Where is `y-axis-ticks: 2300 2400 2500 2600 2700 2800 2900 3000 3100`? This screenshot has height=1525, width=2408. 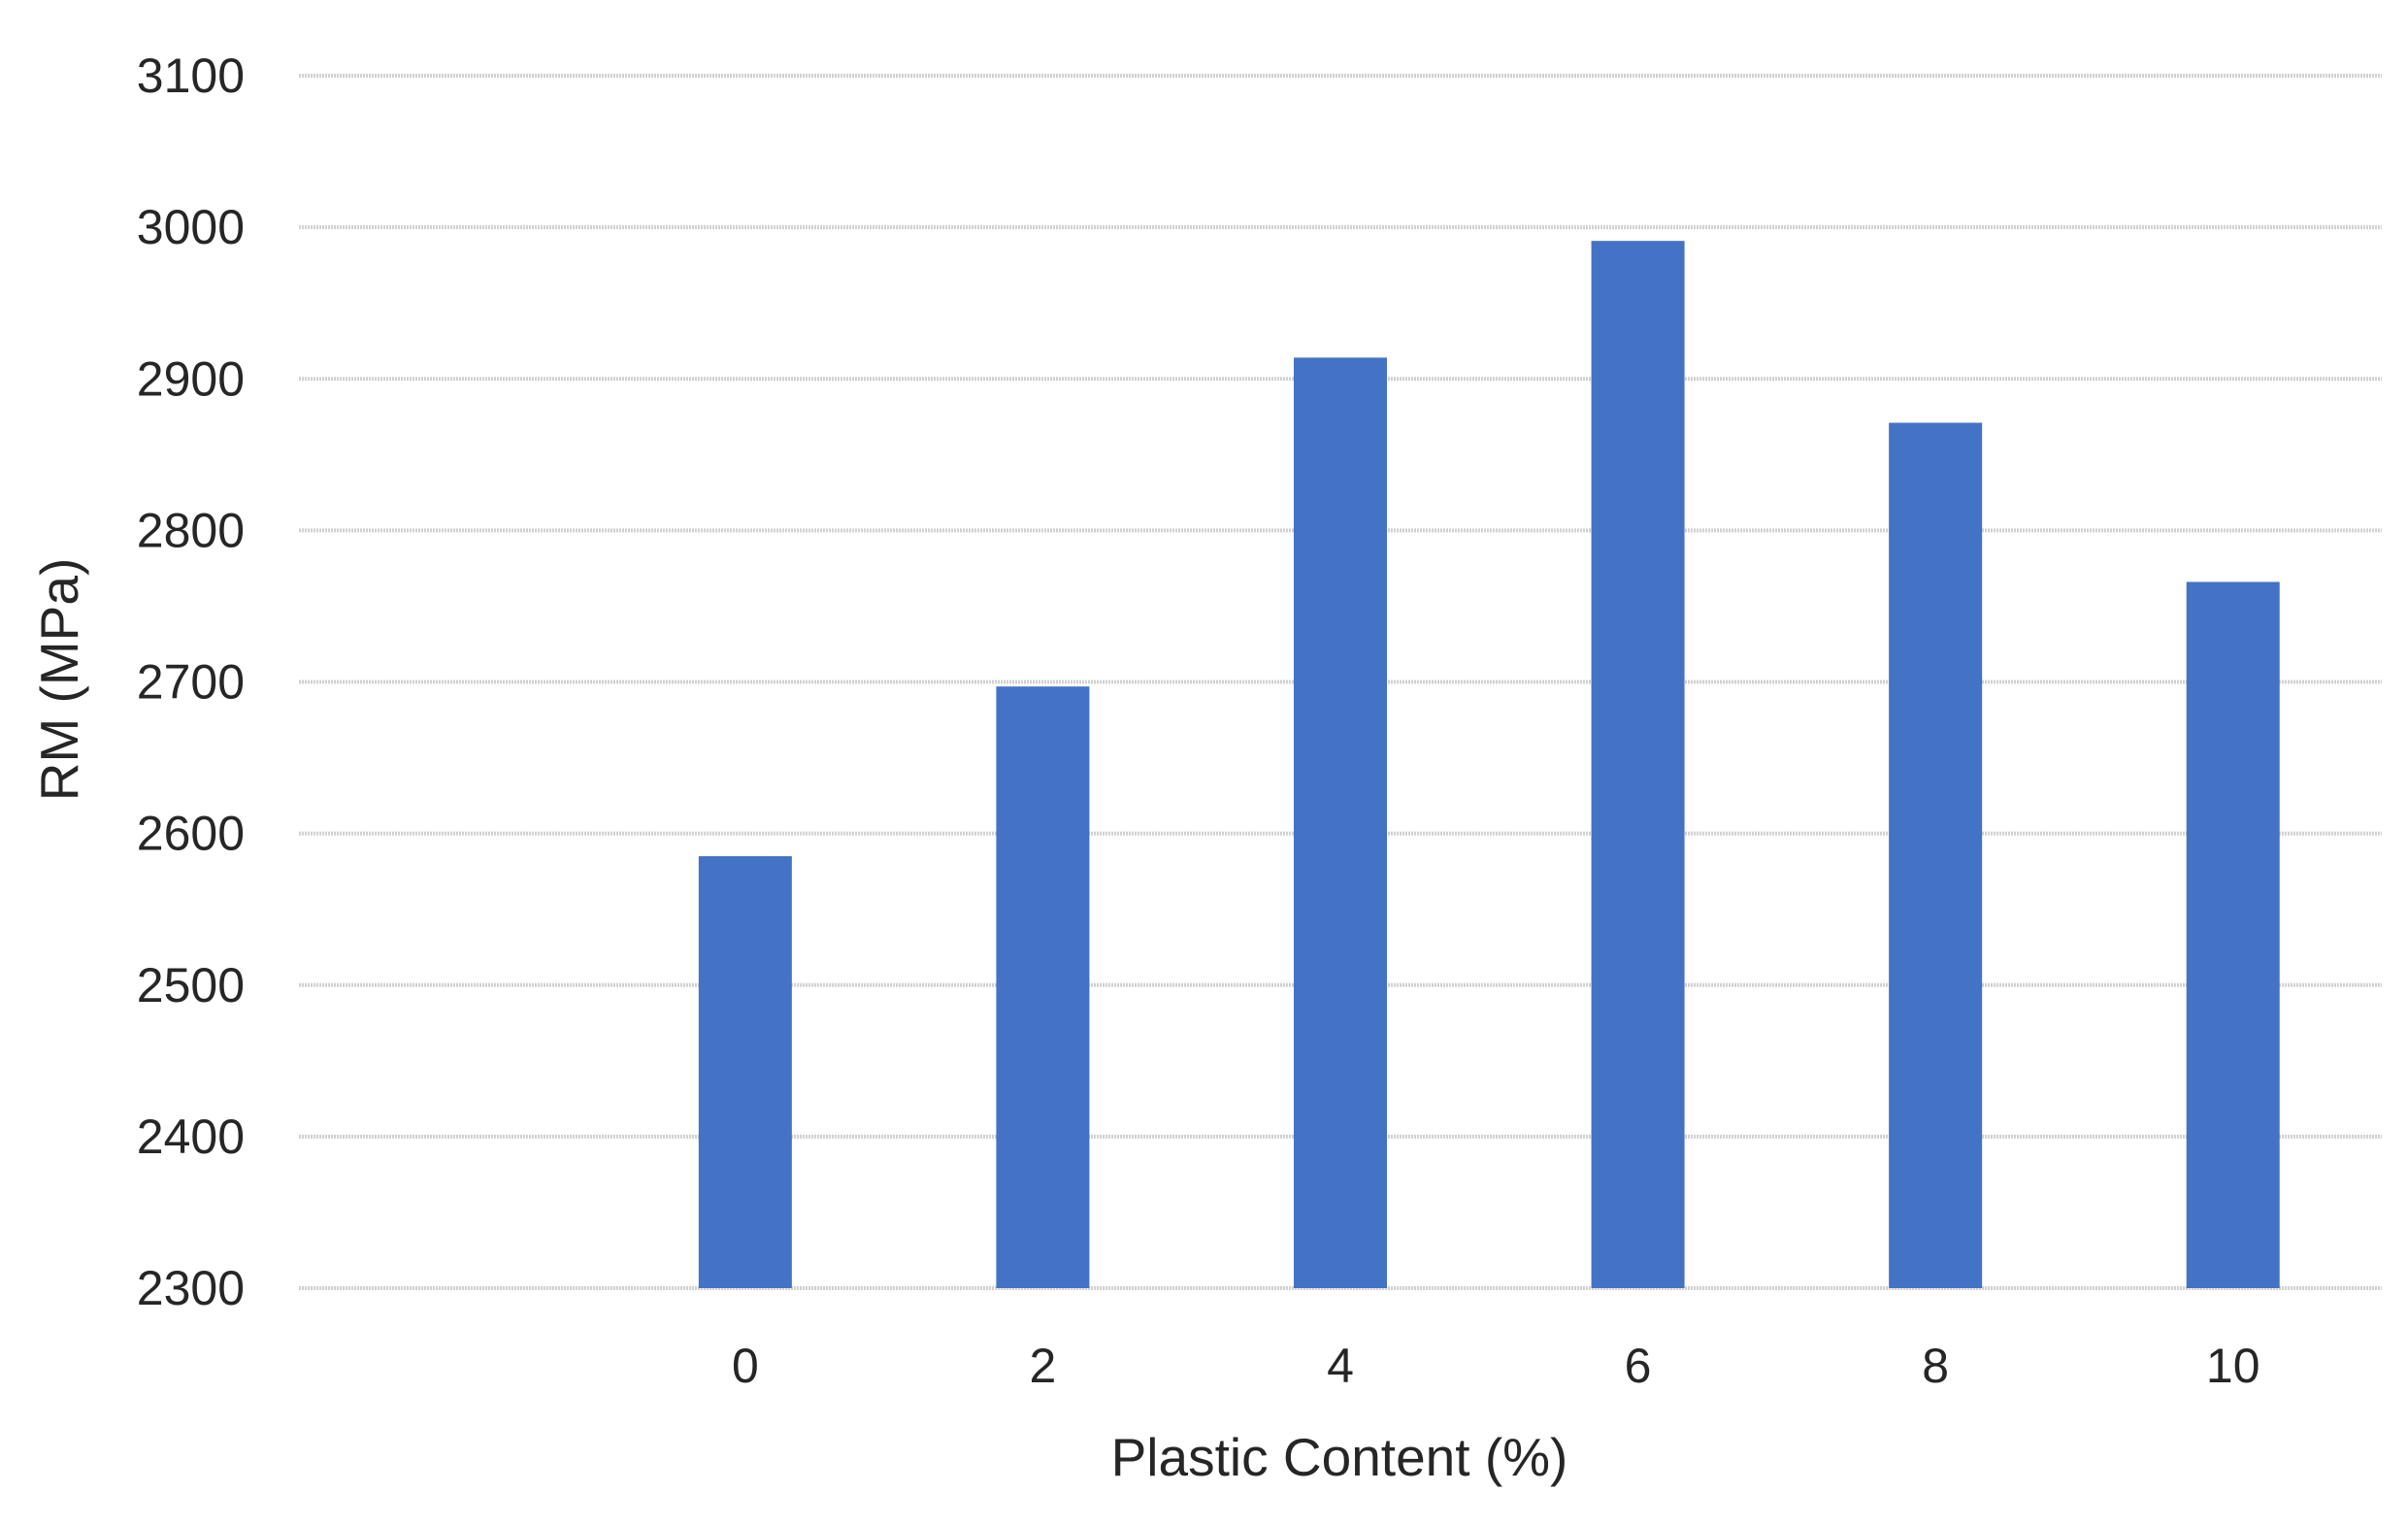 y-axis-ticks: 2300 2400 2500 2600 2700 2800 2900 3000 3100 is located at coordinates (191, 682).